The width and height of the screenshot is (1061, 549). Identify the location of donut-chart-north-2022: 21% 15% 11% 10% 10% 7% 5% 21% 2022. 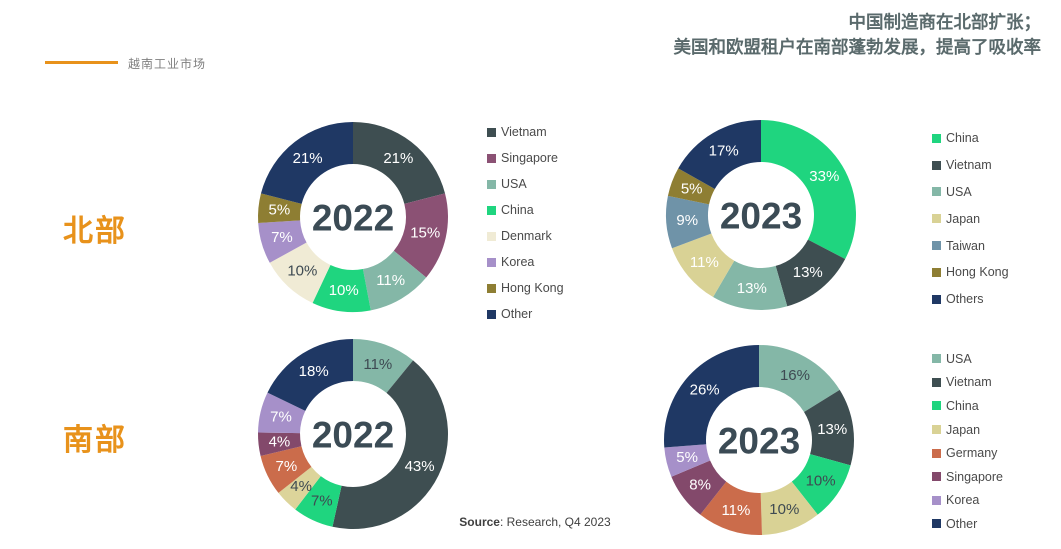
(353, 217).